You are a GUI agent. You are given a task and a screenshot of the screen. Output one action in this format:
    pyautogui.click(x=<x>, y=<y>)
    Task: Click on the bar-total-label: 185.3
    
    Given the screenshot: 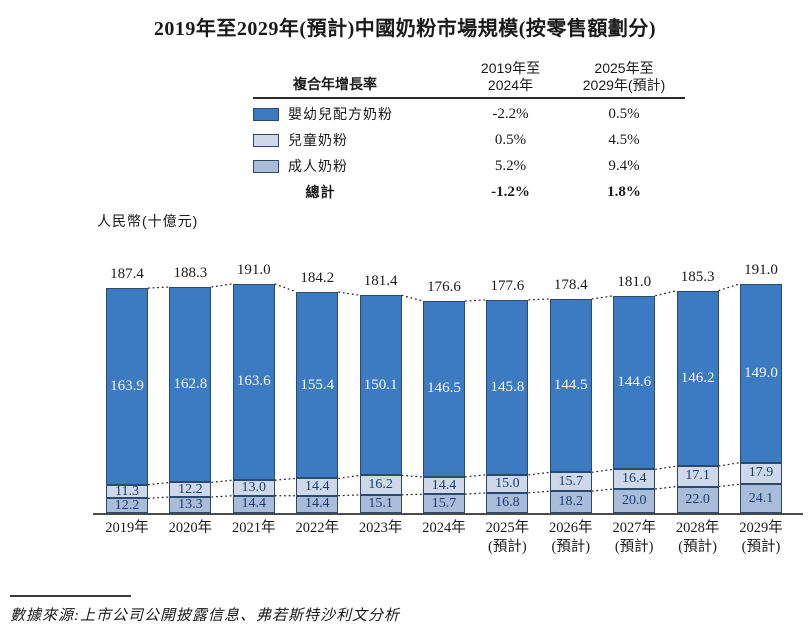 What is the action you would take?
    pyautogui.click(x=697, y=276)
    